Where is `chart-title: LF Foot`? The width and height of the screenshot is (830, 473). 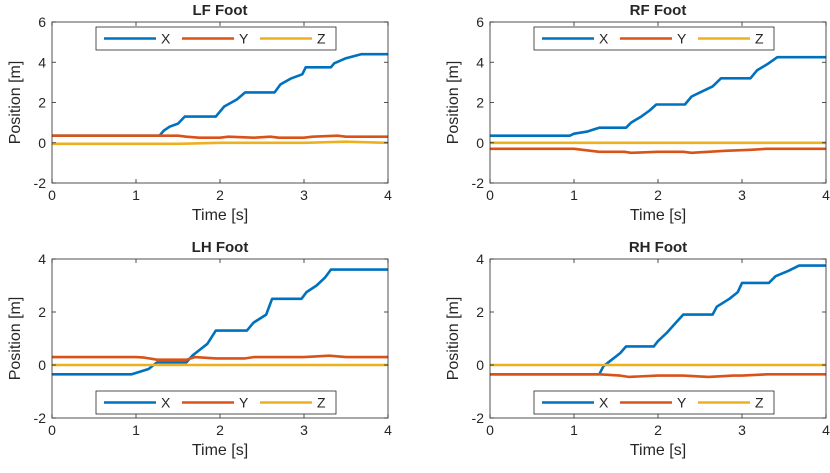 chart-title: LF Foot is located at coordinates (220, 10).